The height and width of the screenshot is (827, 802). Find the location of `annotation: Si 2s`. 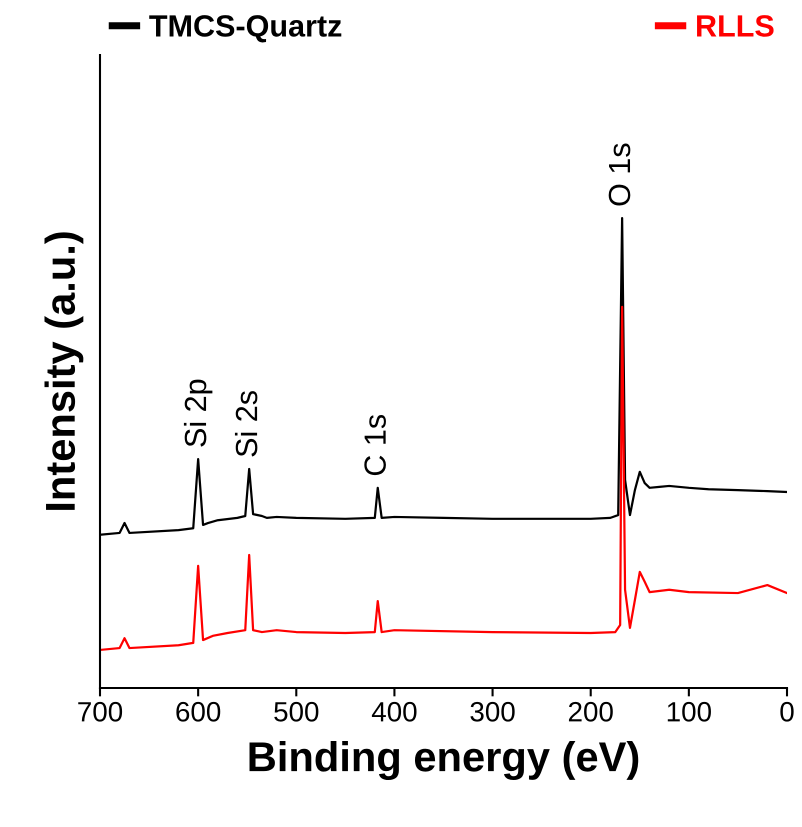

annotation: Si 2s is located at coordinates (246, 424).